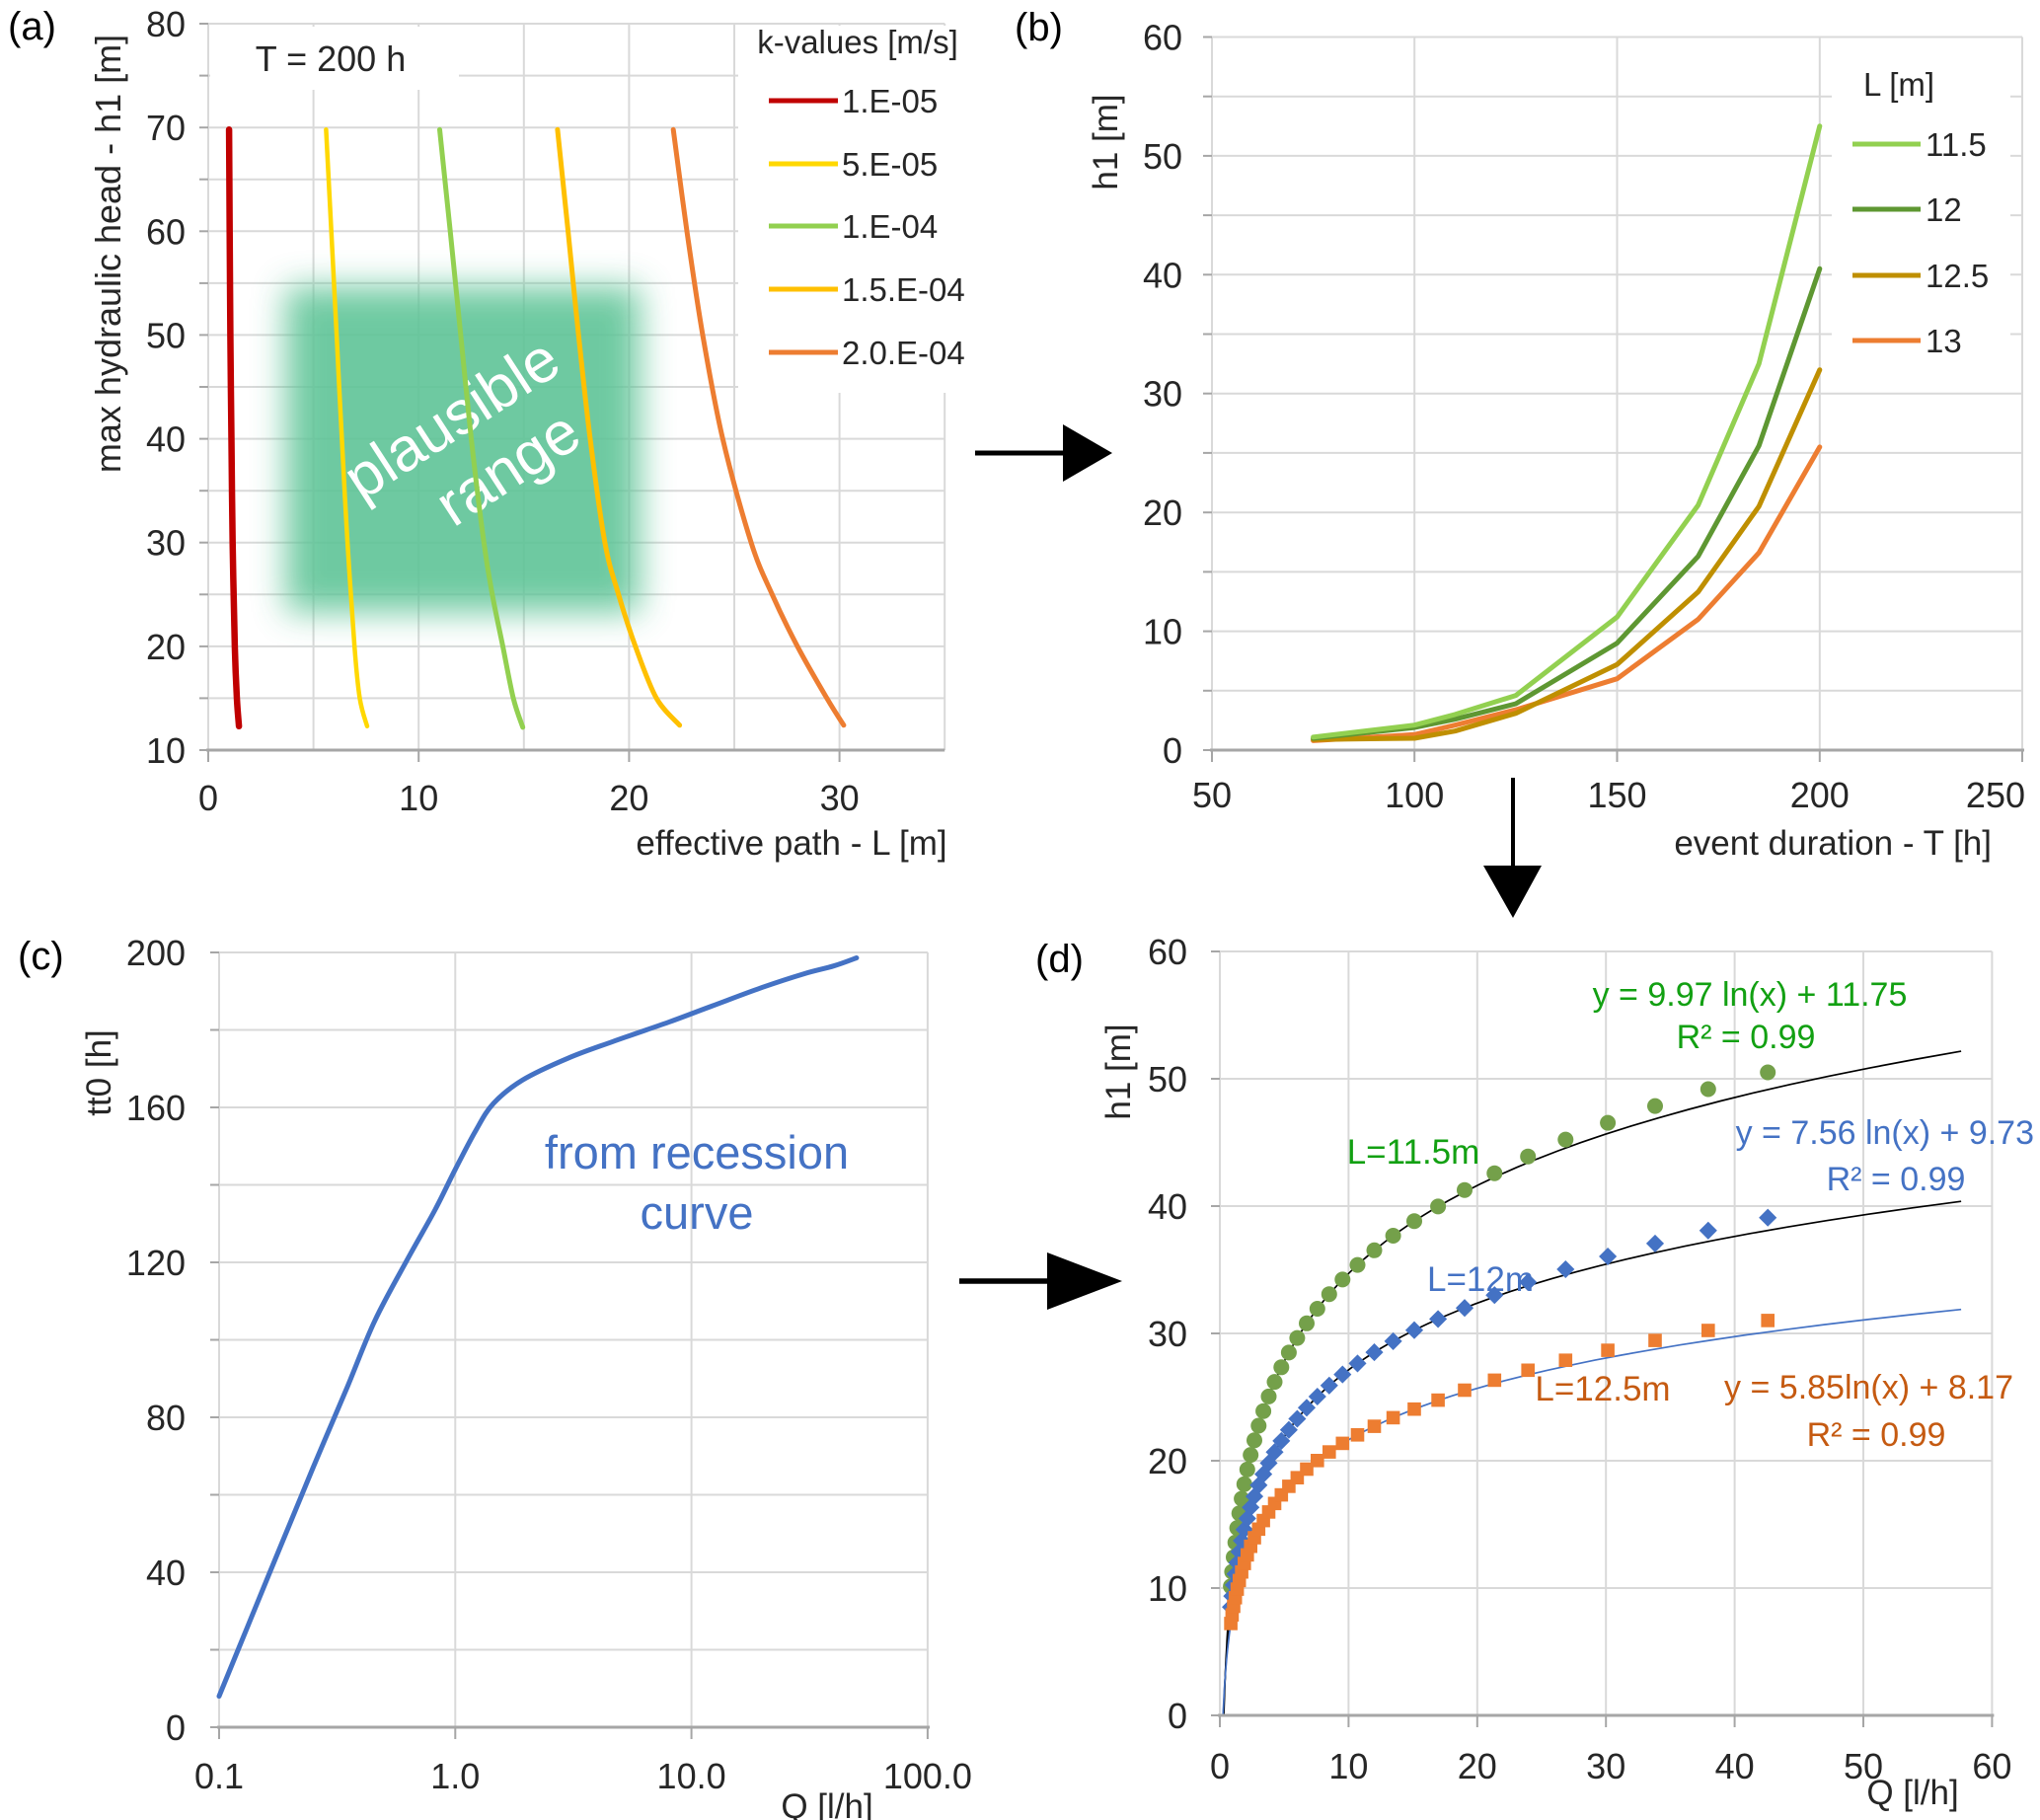  I want to click on svg-text: 160, so click(156, 1108).